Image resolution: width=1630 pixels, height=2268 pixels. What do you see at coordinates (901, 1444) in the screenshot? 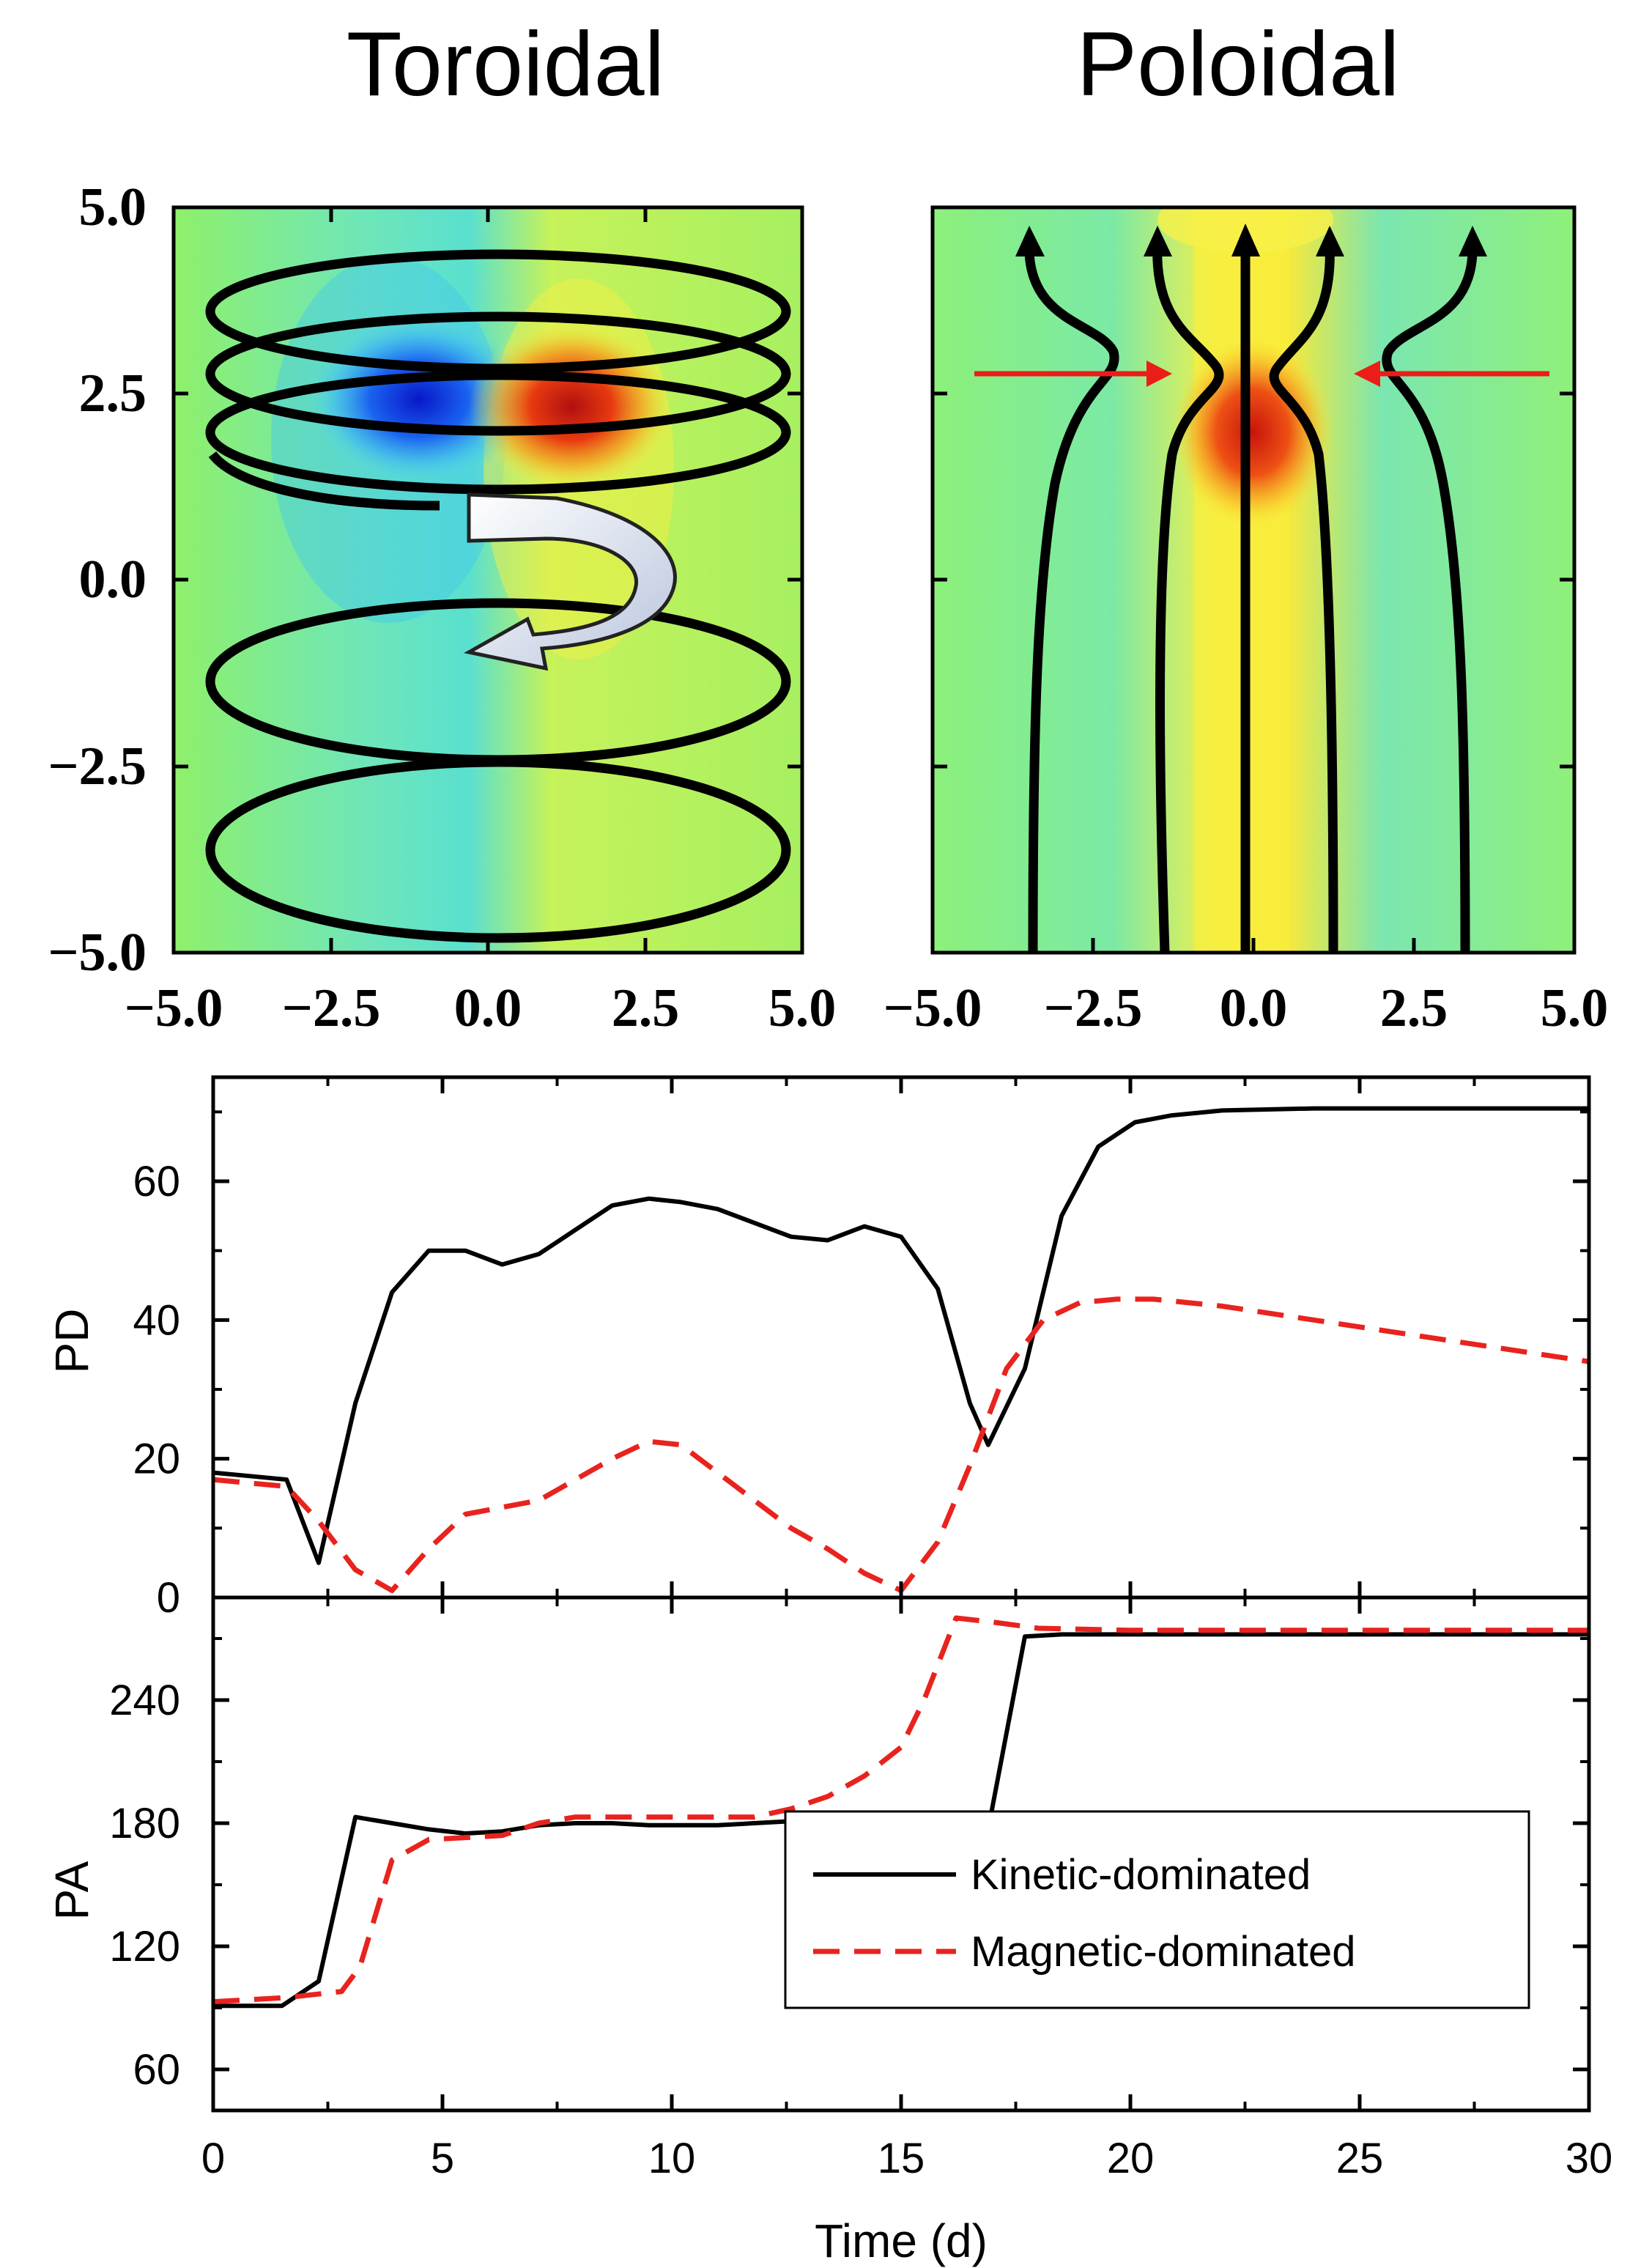
I see `pd-line-magnetic-dominated` at bounding box center [901, 1444].